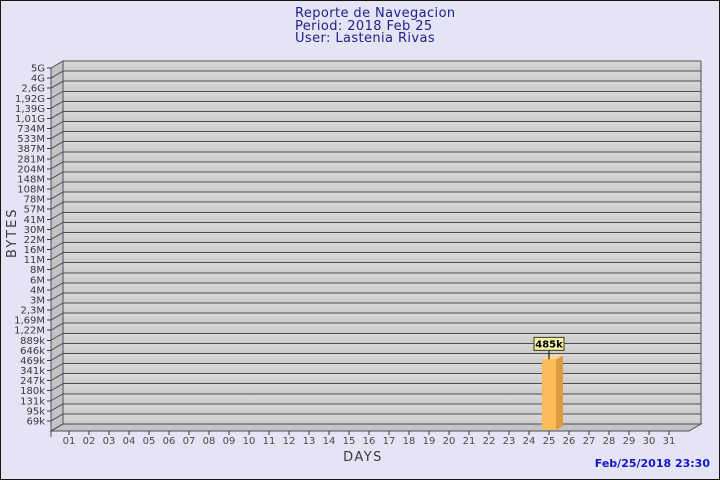 Image resolution: width=720 pixels, height=480 pixels. Describe the element at coordinates (32, 391) in the screenshot. I see `y-tick-label: 180k` at that location.